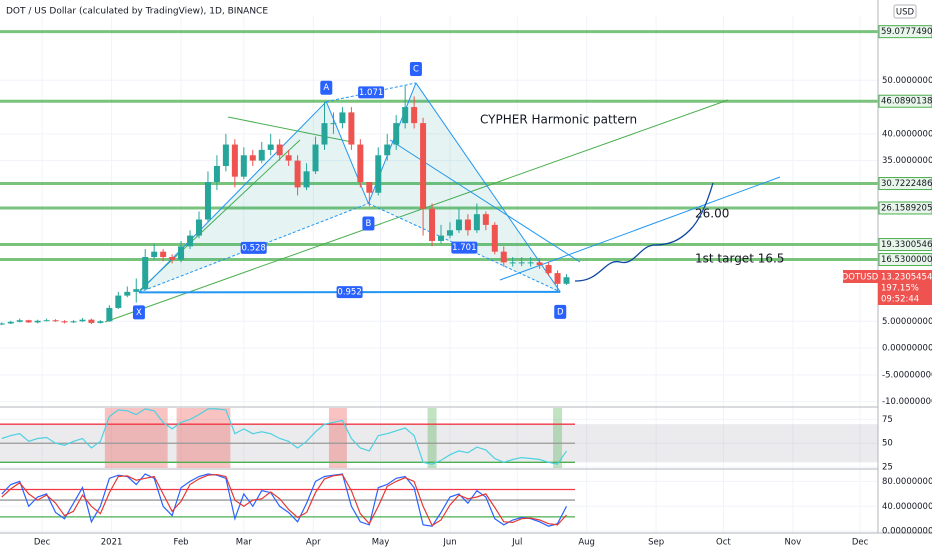  Describe the element at coordinates (368, 224) in the screenshot. I see `point-label: B` at that location.